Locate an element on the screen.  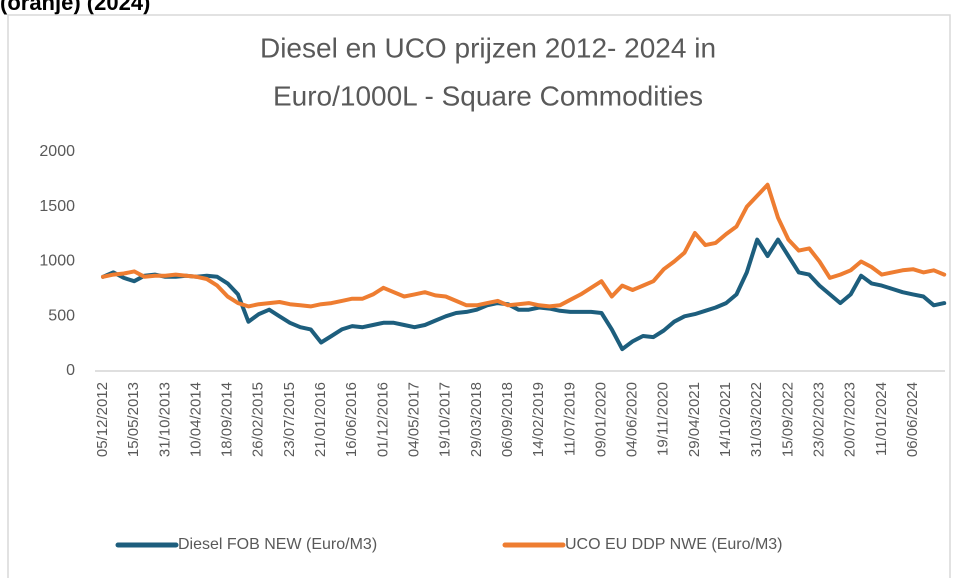
x-tick-label: 16/06/2016 is located at coordinates (351, 419).